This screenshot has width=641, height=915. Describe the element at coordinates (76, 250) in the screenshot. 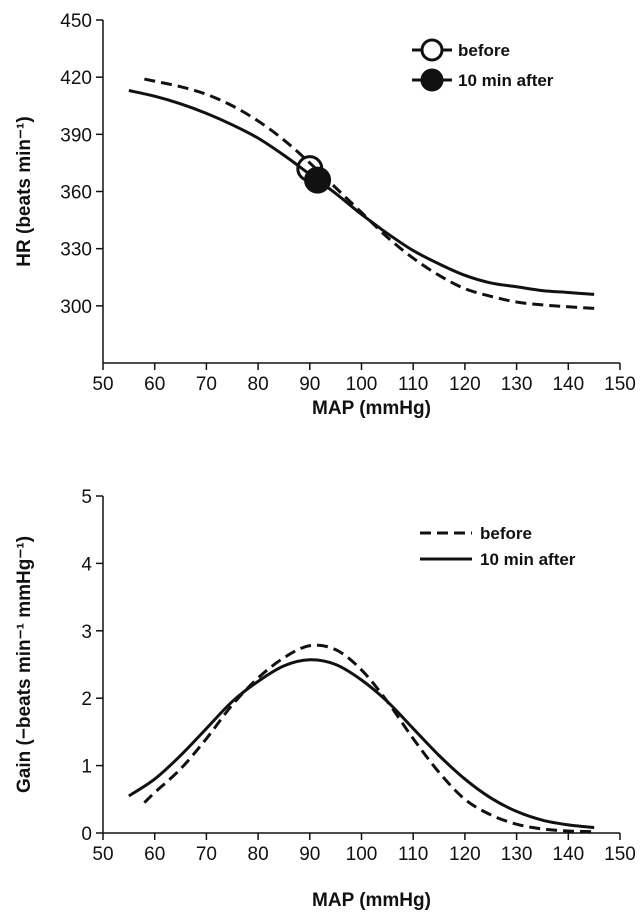

I see `y-tick-label: 330` at that location.